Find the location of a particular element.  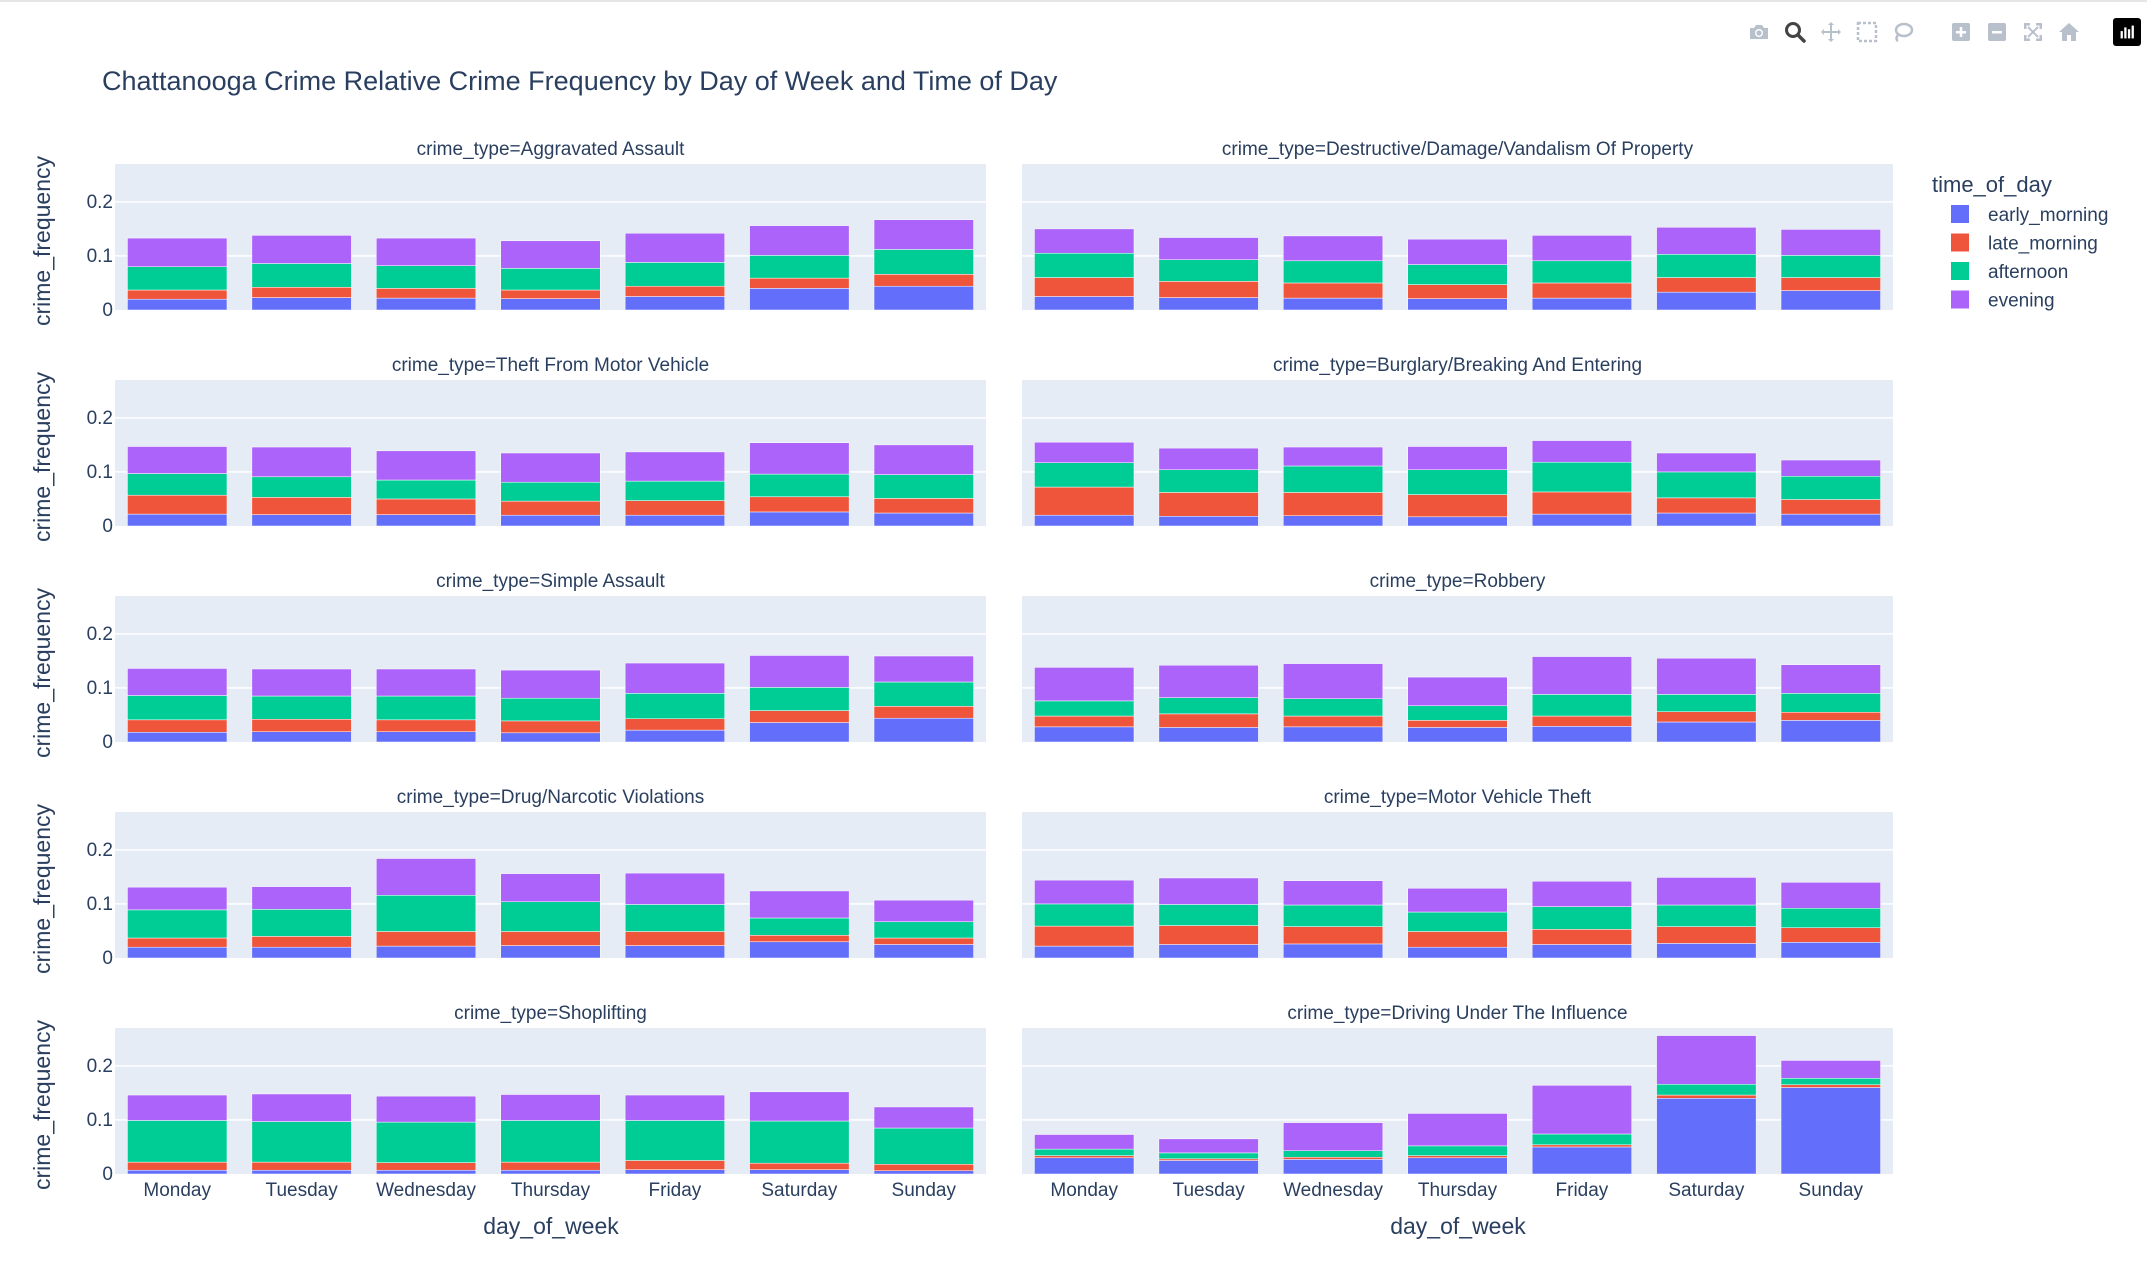

legend-item-early-morning: early_morning is located at coordinates (2029, 215).